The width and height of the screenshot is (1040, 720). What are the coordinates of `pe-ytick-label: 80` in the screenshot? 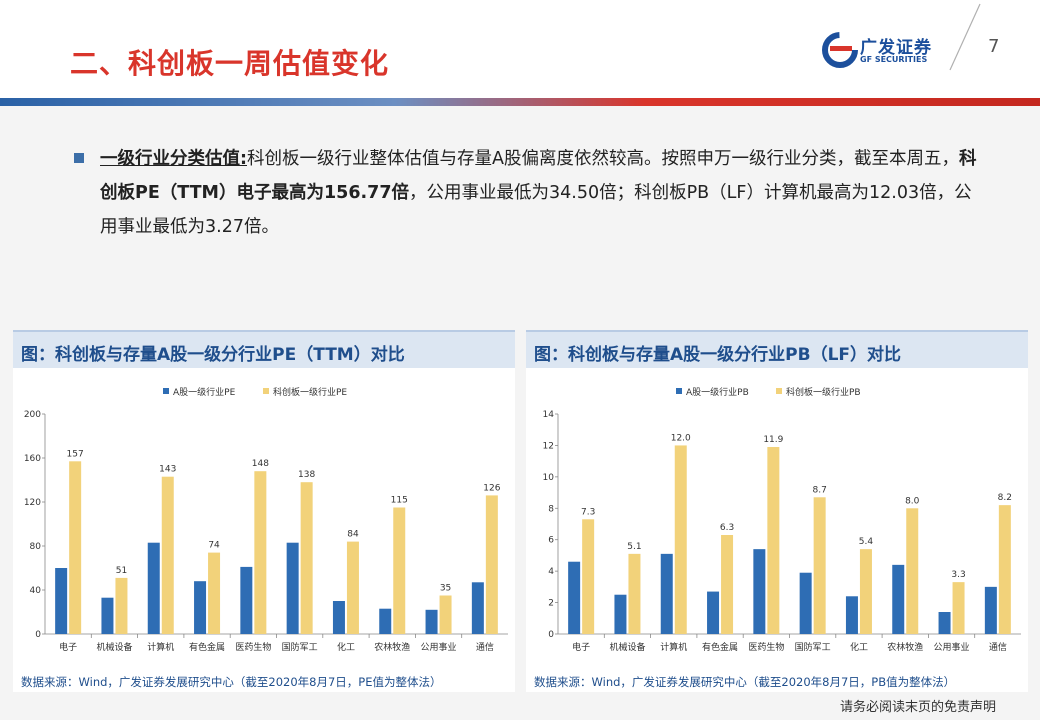 It's located at (36, 547).